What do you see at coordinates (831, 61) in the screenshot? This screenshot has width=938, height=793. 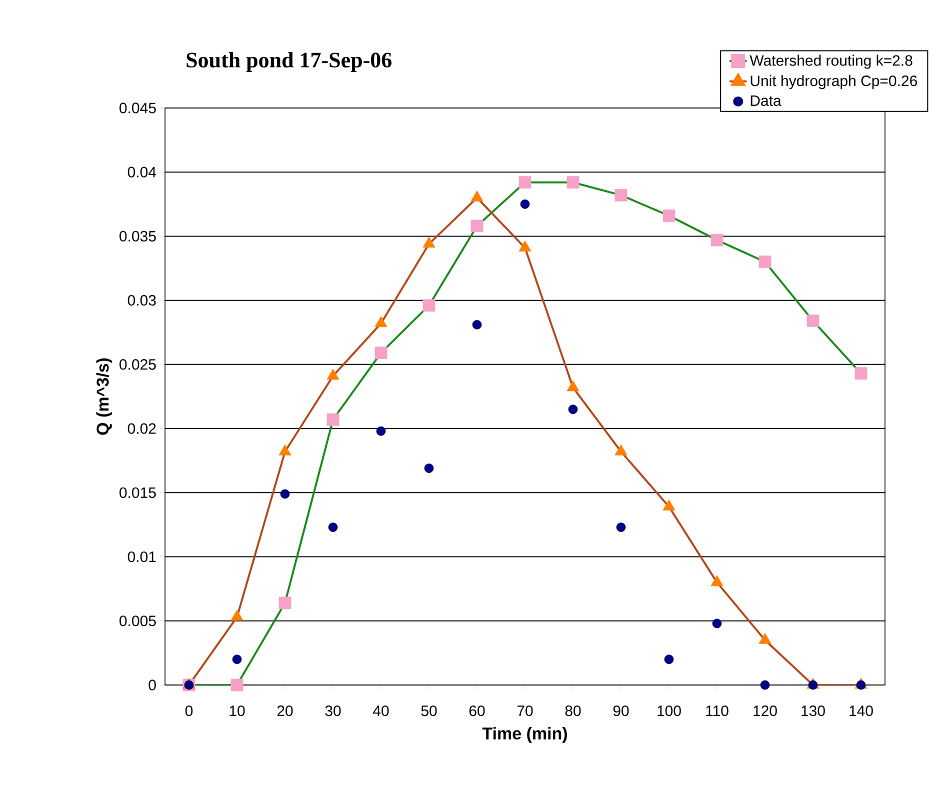 I see `legend-label: Watershed routing k=2.8` at bounding box center [831, 61].